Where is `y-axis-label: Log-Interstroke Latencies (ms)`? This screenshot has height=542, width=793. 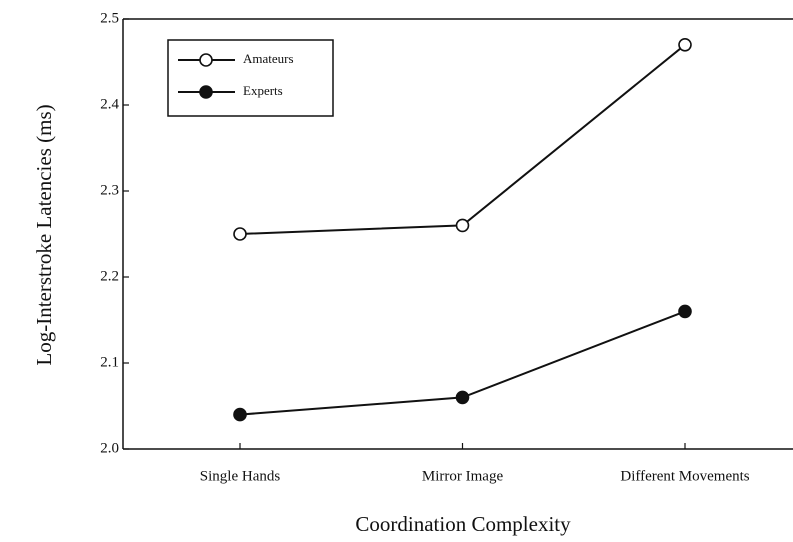 y-axis-label: Log-Interstroke Latencies (ms) is located at coordinates (44, 234).